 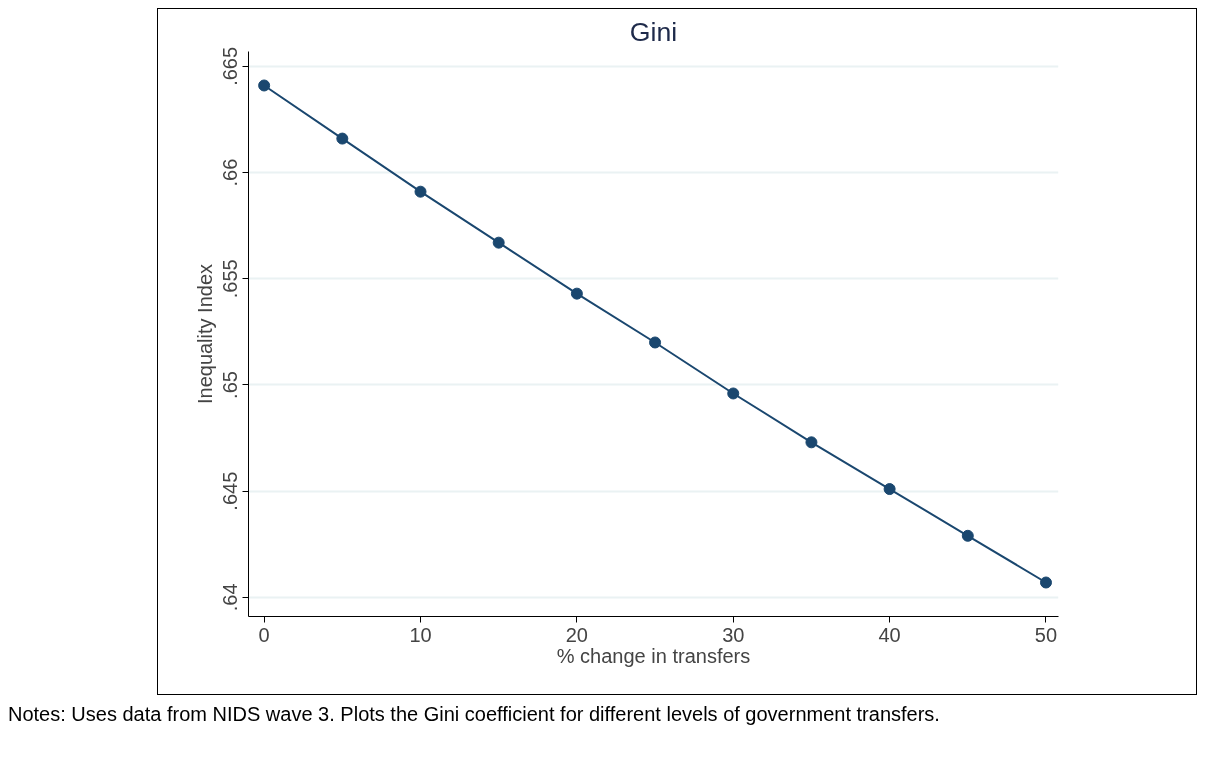 What do you see at coordinates (230, 172) in the screenshot?
I see `y-tick-label: .66` at bounding box center [230, 172].